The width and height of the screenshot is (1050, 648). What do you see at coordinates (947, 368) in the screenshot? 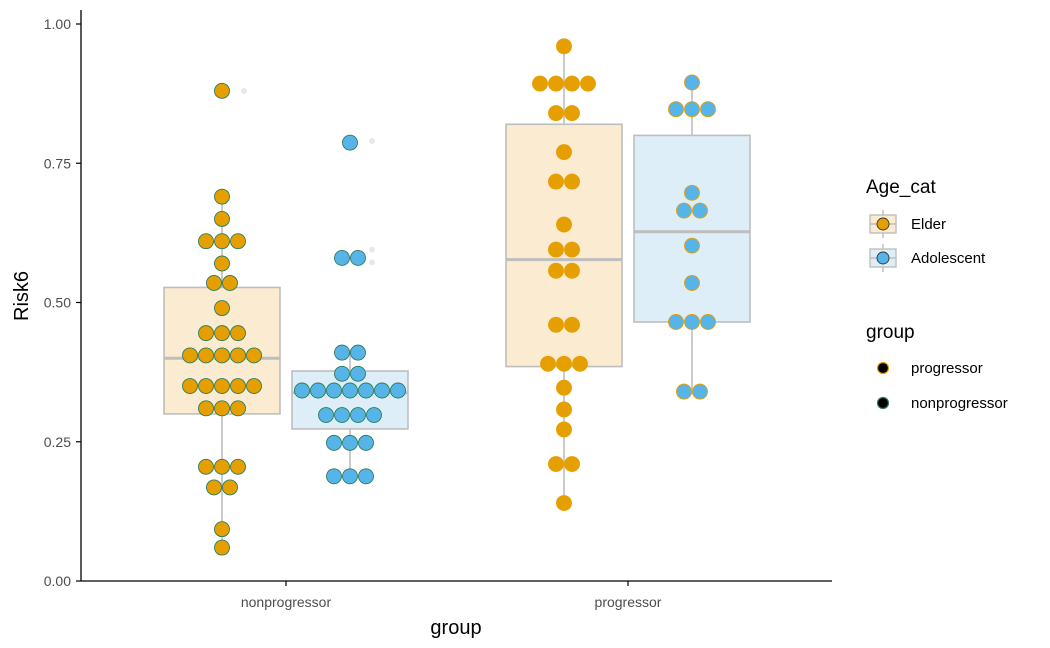
I see `legend-label: progressor` at bounding box center [947, 368].